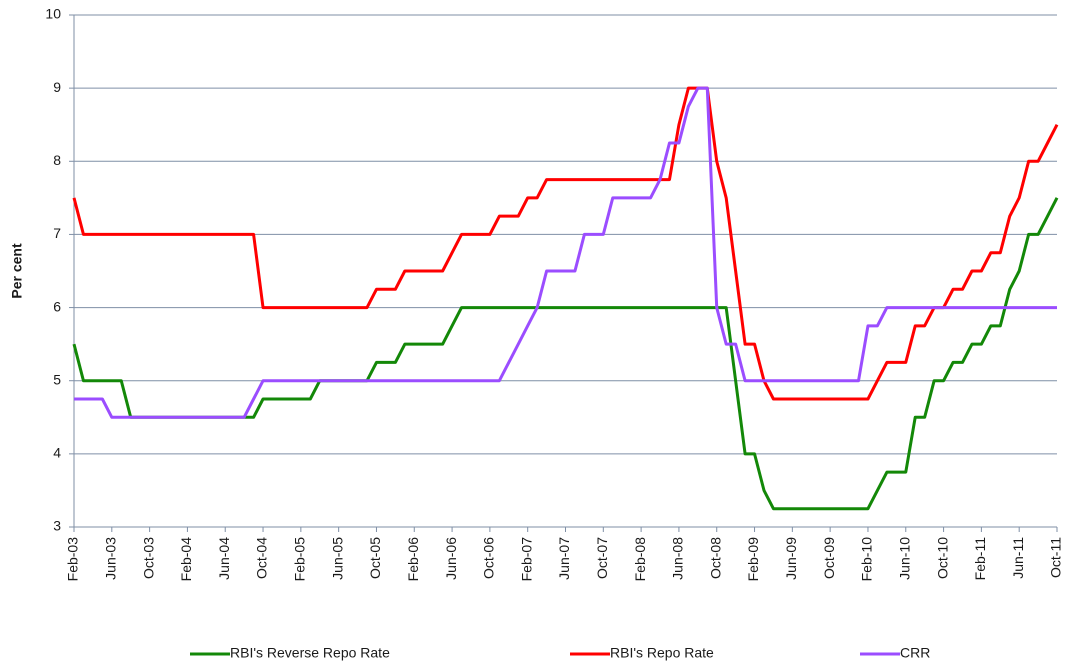 The width and height of the screenshot is (1068, 668). What do you see at coordinates (57, 306) in the screenshot?
I see `y-tick-label: 6` at bounding box center [57, 306].